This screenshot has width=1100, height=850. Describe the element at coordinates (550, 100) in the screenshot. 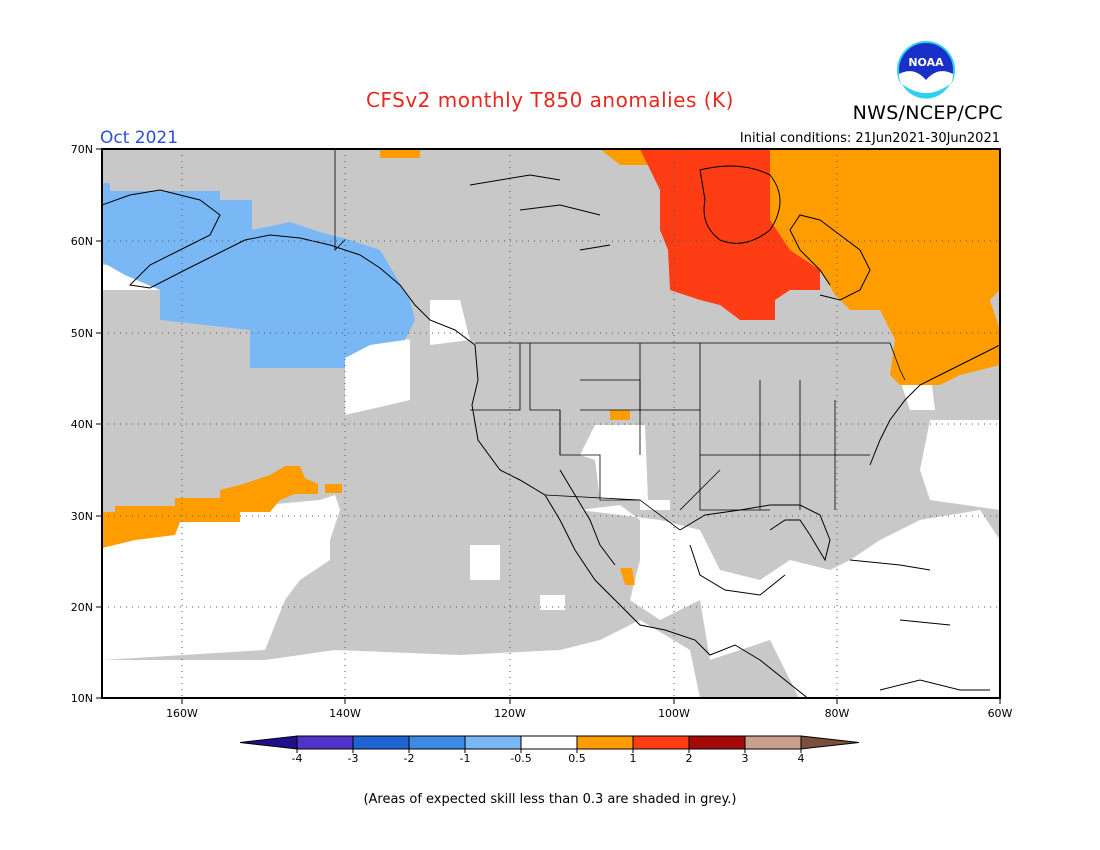

I see `map-title: CFSv2 monthly T850 anomalies (K)` at that location.